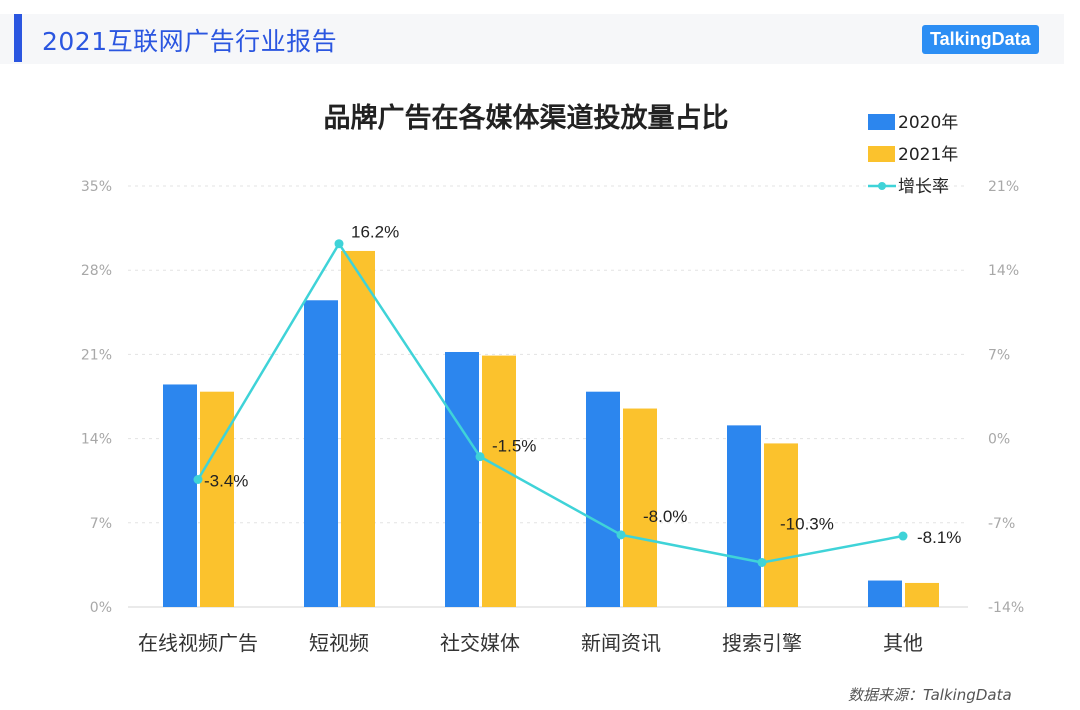 The width and height of the screenshot is (1080, 710). Describe the element at coordinates (807, 523) in the screenshot. I see `growth-data-label: -10.3%` at that location.